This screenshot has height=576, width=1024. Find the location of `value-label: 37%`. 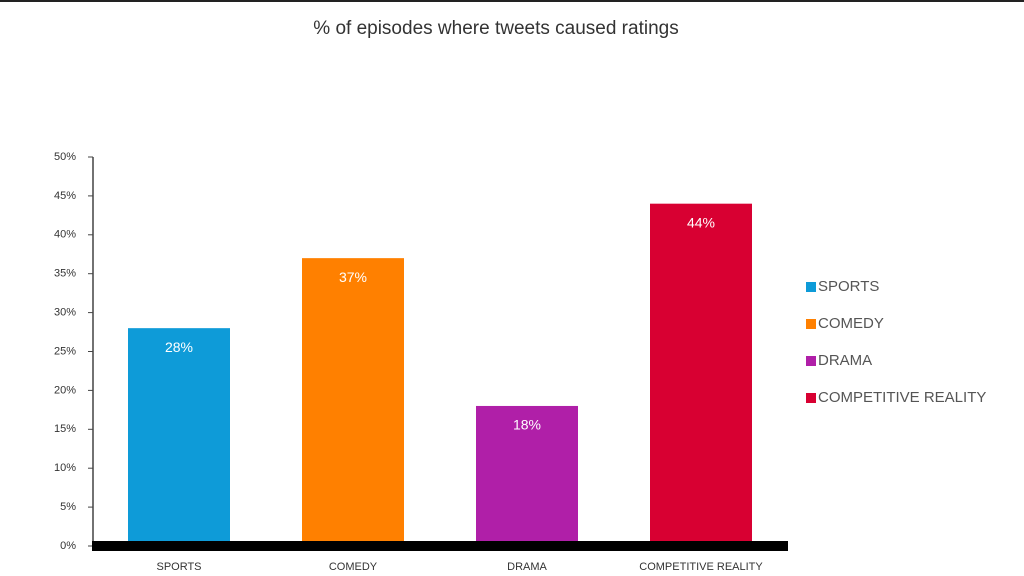

value-label: 37% is located at coordinates (353, 277).